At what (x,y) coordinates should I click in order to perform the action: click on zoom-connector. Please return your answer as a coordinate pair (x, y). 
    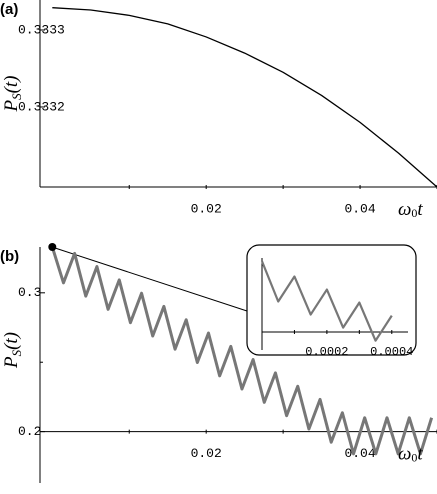
    Looking at the image, I should click on (149, 279).